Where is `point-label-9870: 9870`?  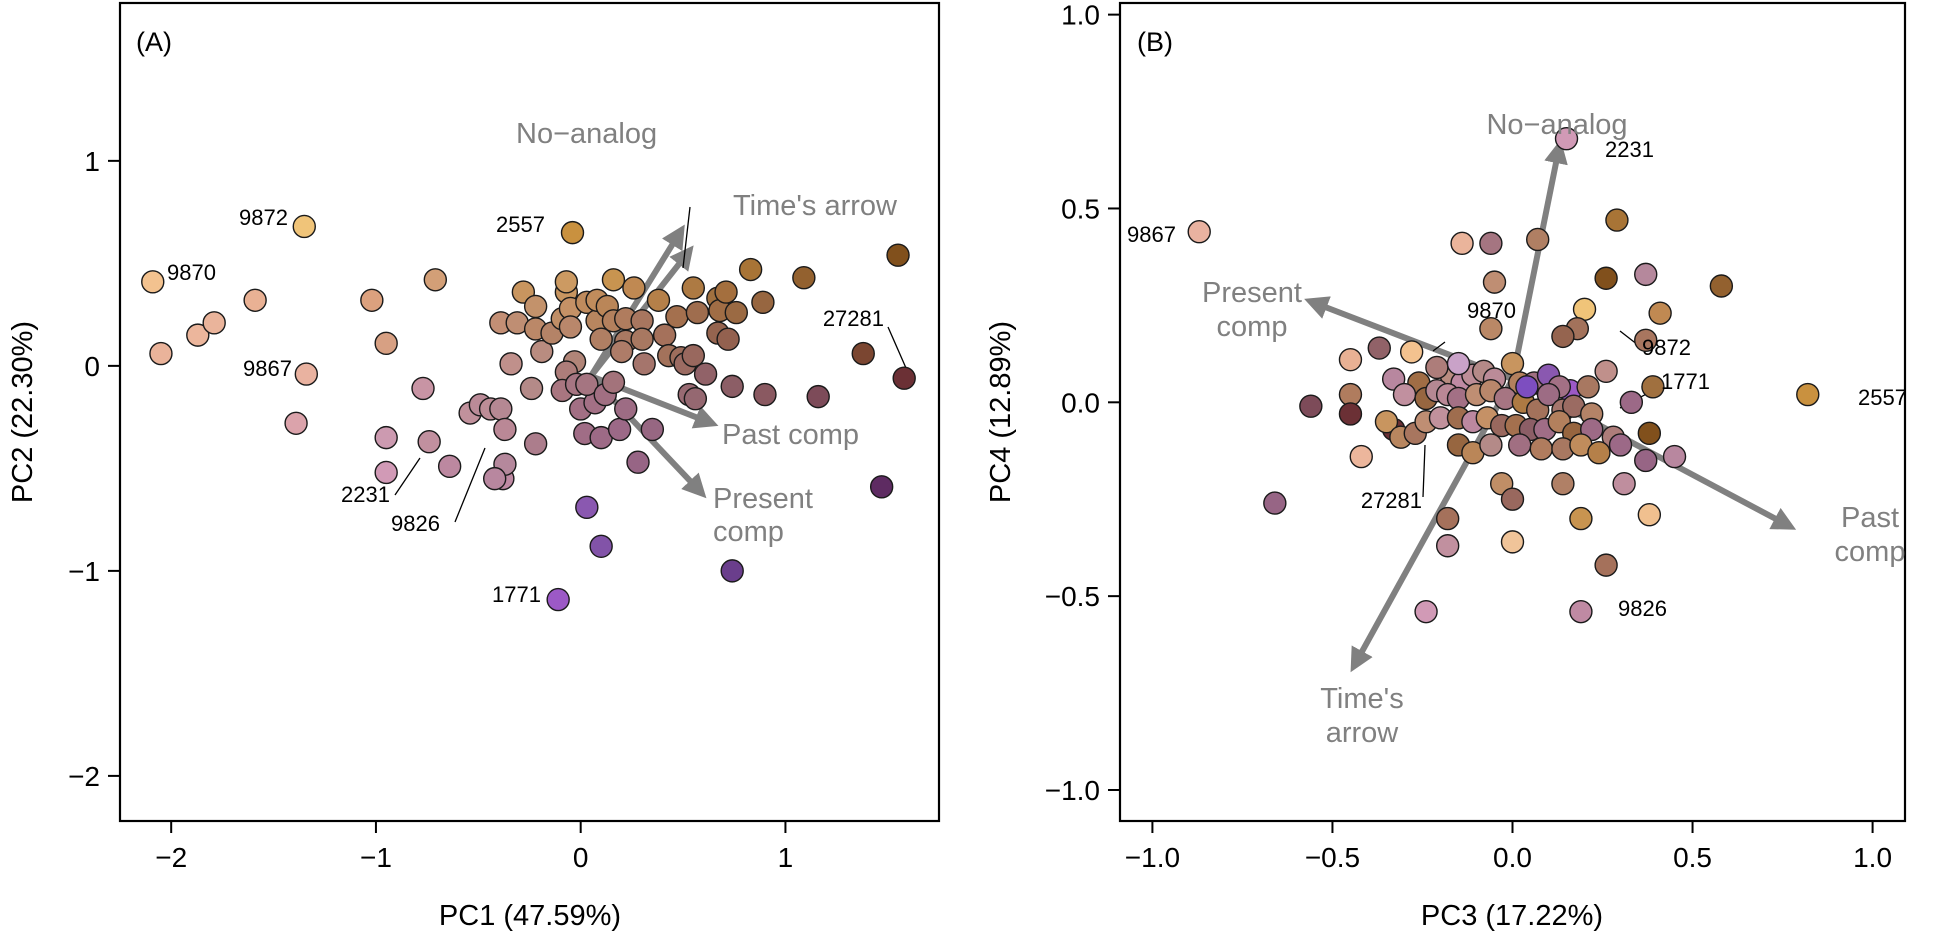 point-label-9870: 9870 is located at coordinates (191, 272).